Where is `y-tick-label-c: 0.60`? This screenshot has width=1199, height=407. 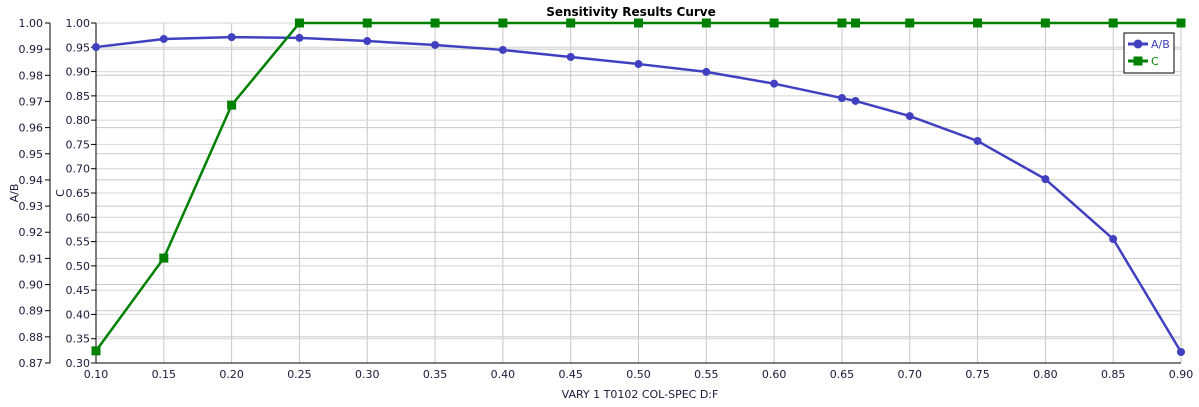 y-tick-label-c: 0.60 is located at coordinates (78, 217).